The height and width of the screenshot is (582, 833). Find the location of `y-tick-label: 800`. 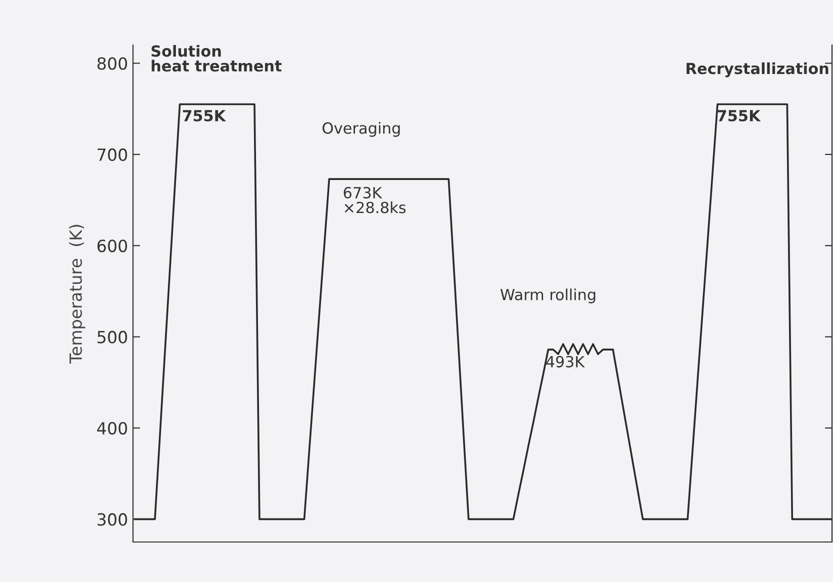

y-tick-label: 800 is located at coordinates (112, 63).